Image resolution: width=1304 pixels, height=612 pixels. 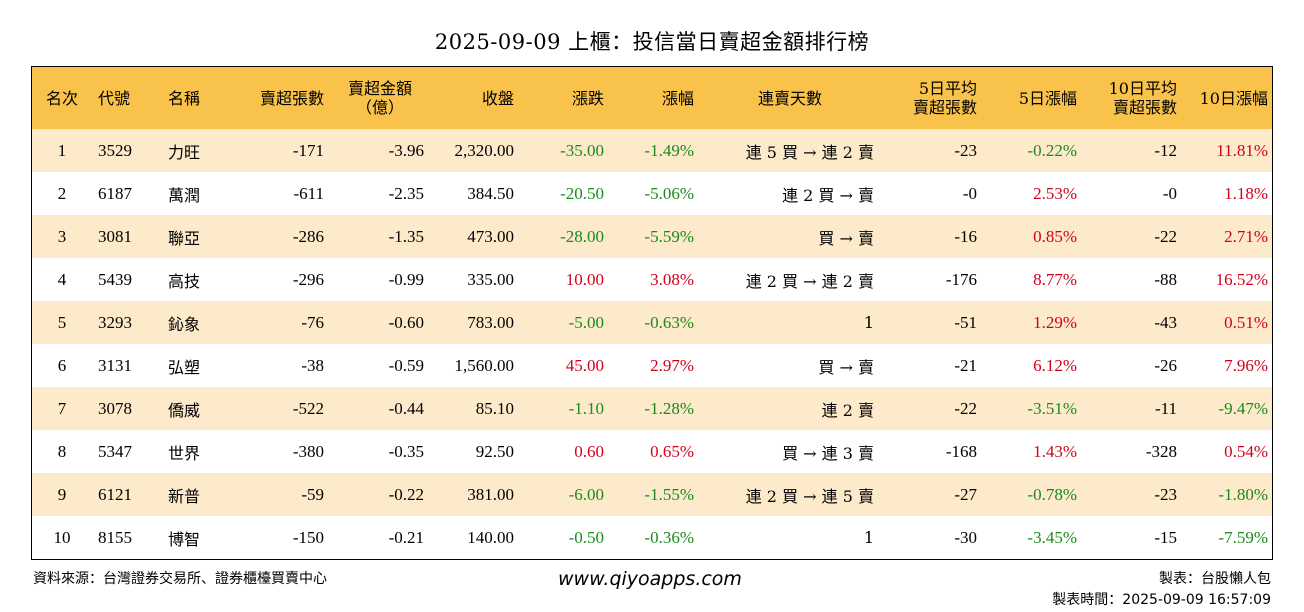 What do you see at coordinates (847, 410) in the screenshot?
I see `cell-streak: 連 2 賣` at bounding box center [847, 410].